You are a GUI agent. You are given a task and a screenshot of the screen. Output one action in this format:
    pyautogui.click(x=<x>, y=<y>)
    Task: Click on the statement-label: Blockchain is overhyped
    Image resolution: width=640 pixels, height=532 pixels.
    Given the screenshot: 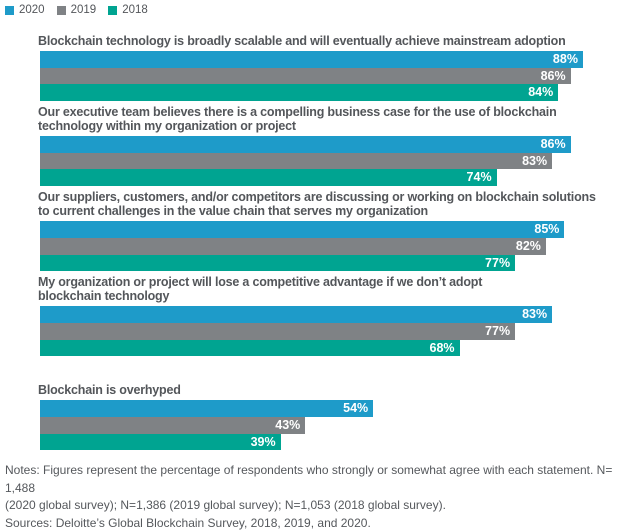 What is the action you would take?
    pyautogui.click(x=339, y=390)
    